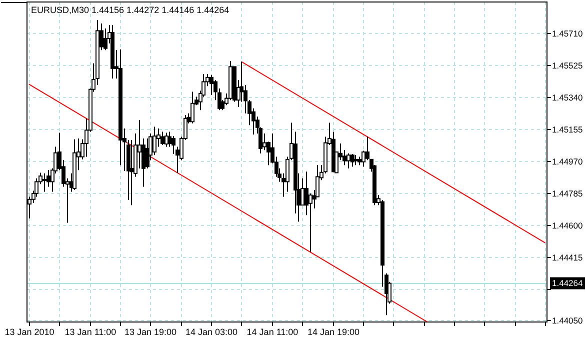 This screenshot has width=586, height=340. I want to click on x-tick-label: 13 Jan 11:00, so click(90, 332).